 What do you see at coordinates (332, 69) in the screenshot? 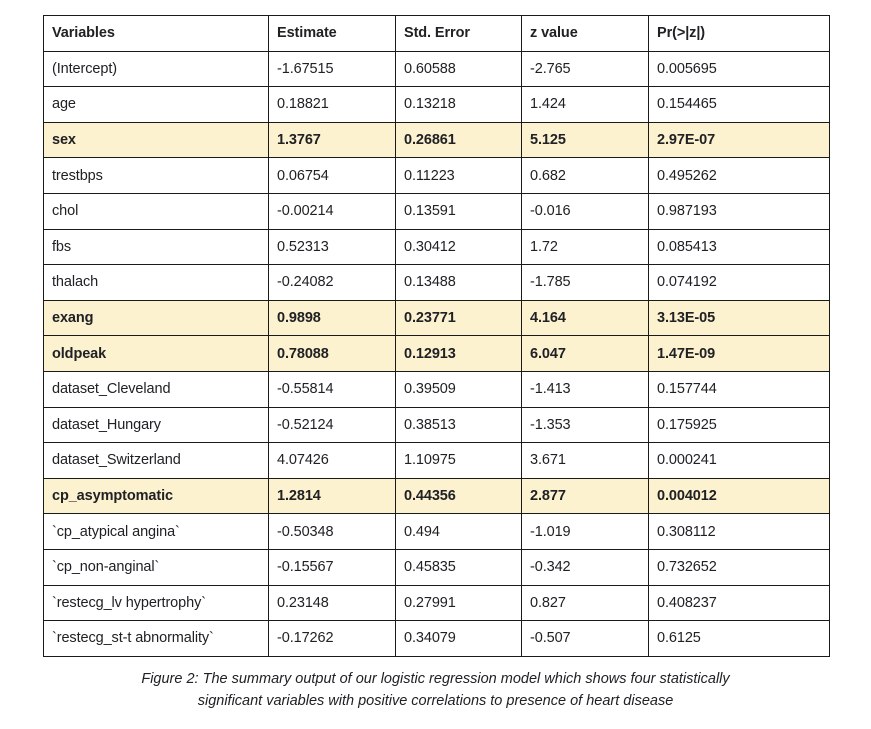
I see `cell-estimate: -1.67515` at bounding box center [332, 69].